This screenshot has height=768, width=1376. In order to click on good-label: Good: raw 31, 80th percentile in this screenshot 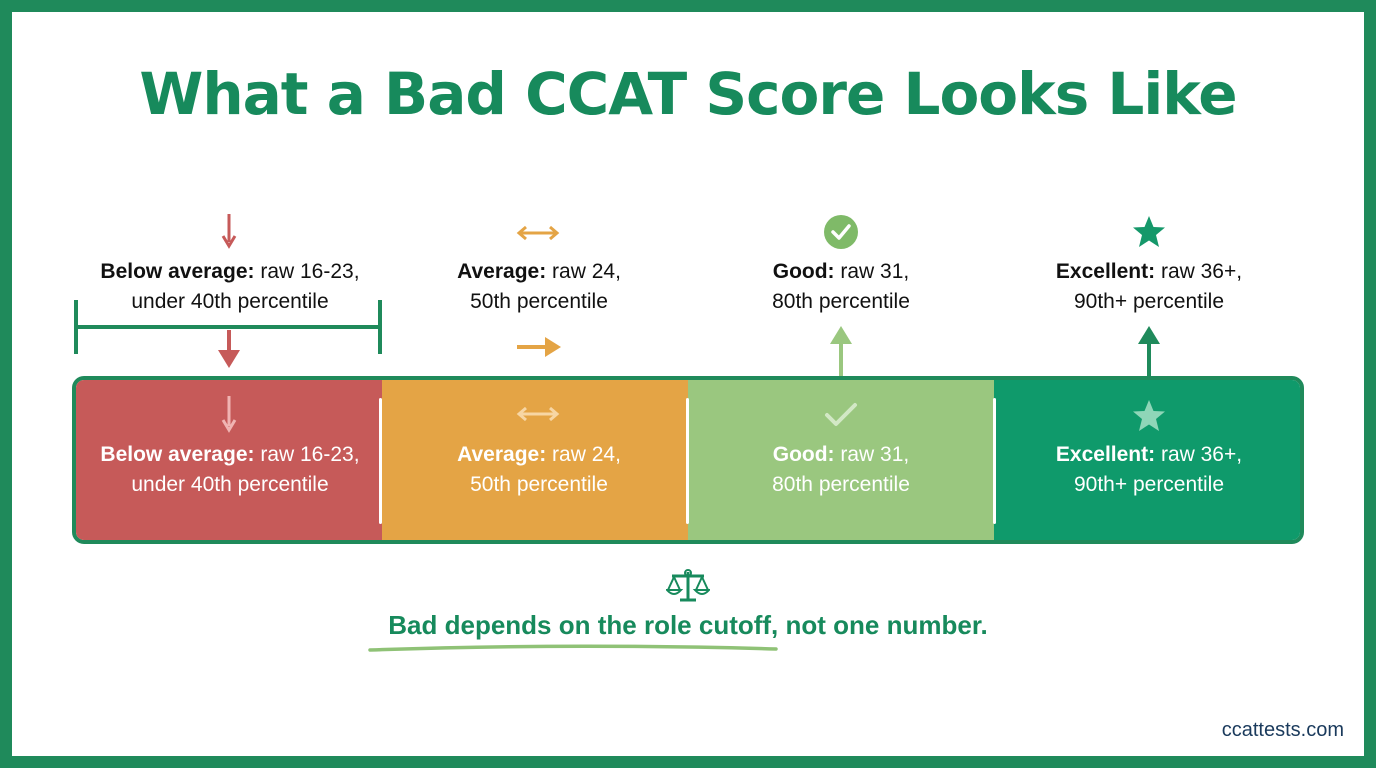, I will do `click(841, 286)`.